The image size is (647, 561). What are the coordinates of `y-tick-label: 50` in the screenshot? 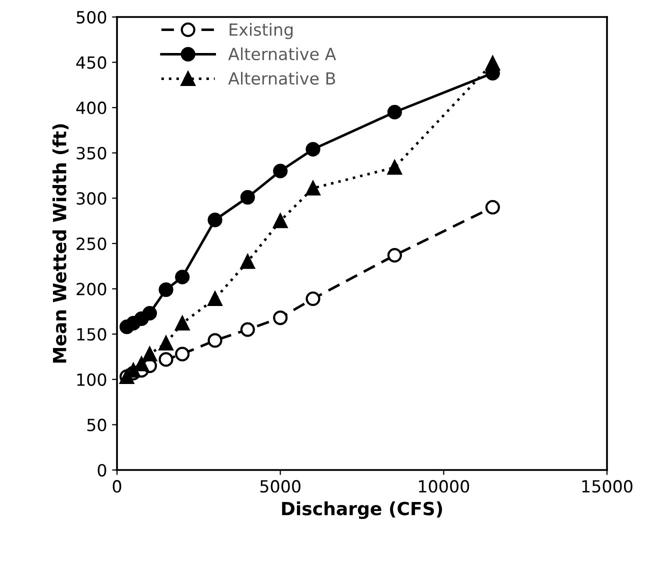 It's located at (96, 425).